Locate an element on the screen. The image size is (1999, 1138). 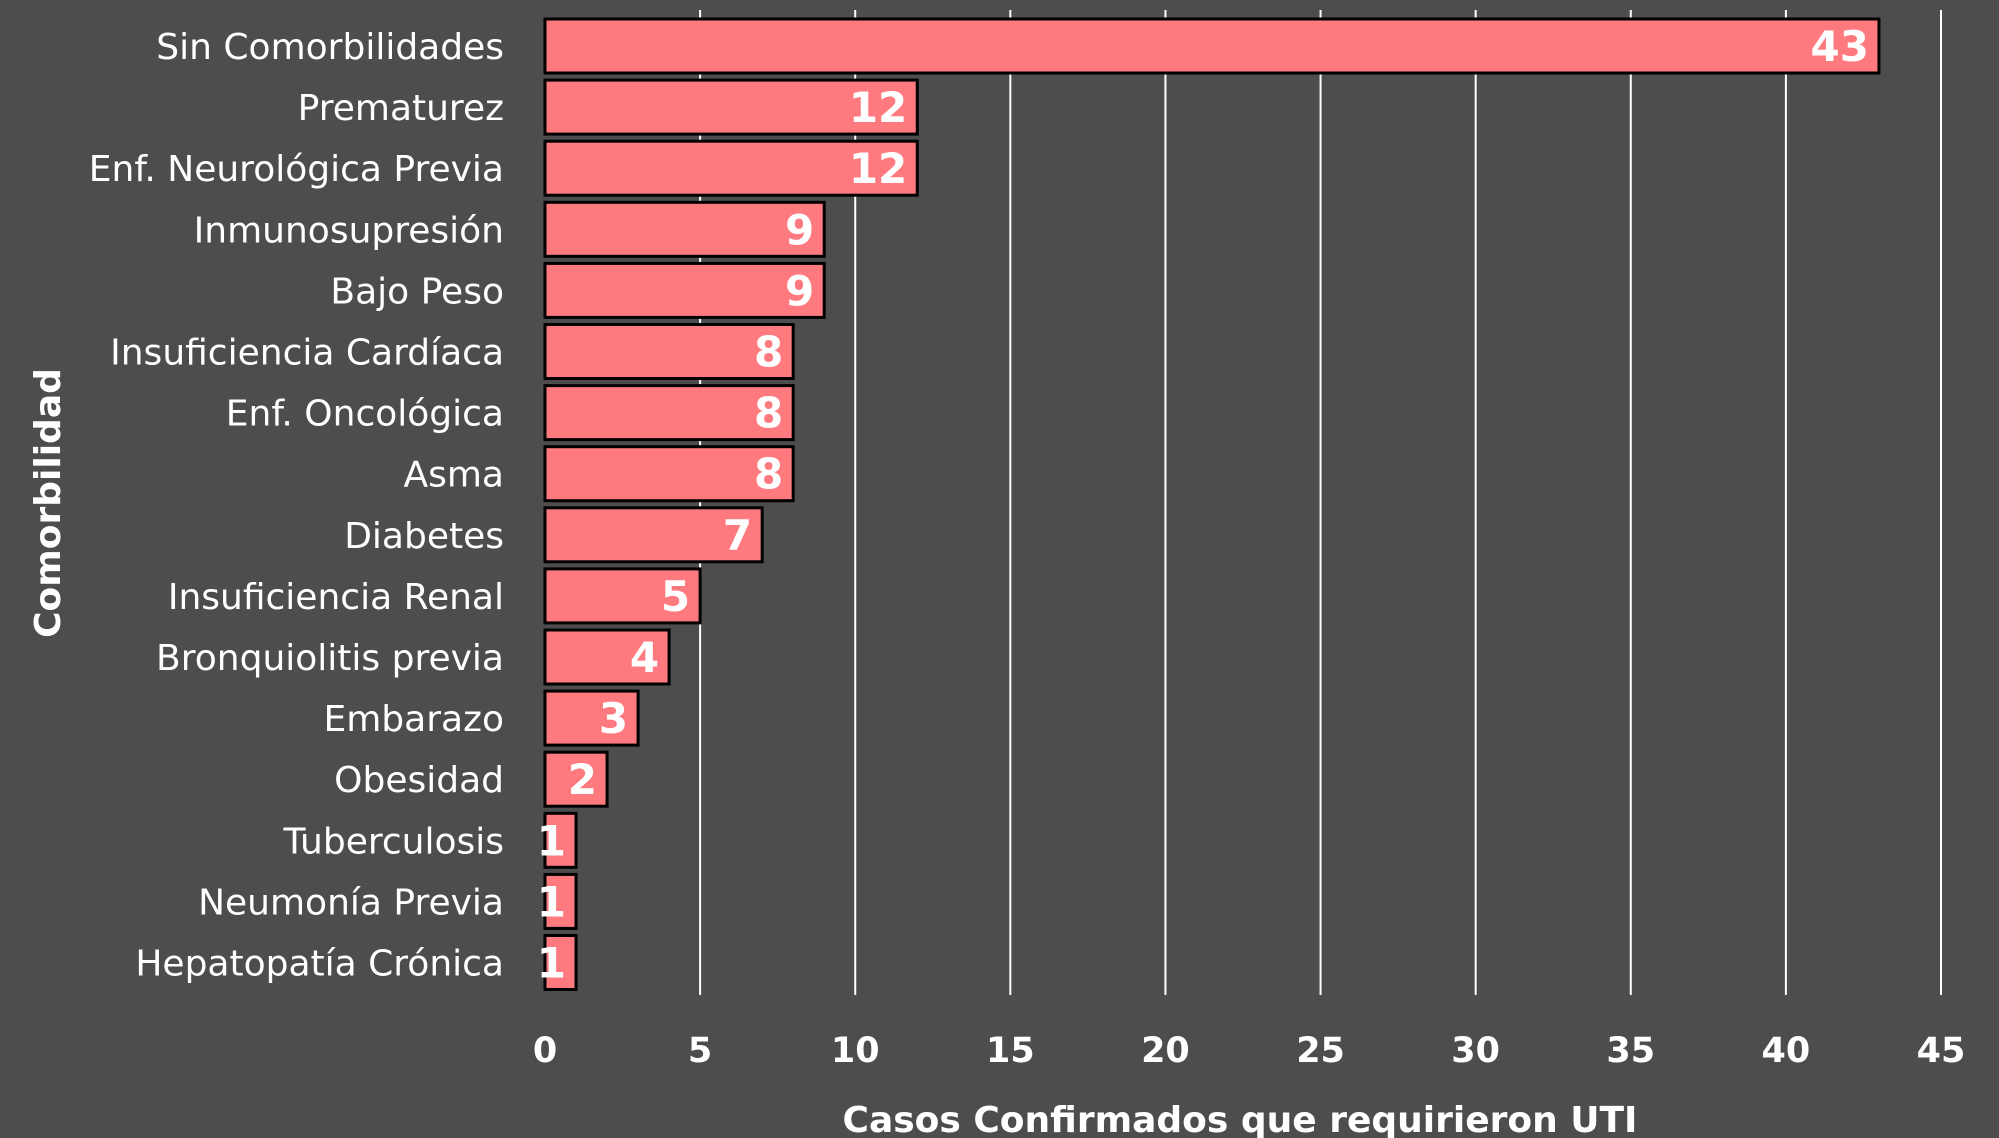
category-label: Prematurez is located at coordinates (401, 108).